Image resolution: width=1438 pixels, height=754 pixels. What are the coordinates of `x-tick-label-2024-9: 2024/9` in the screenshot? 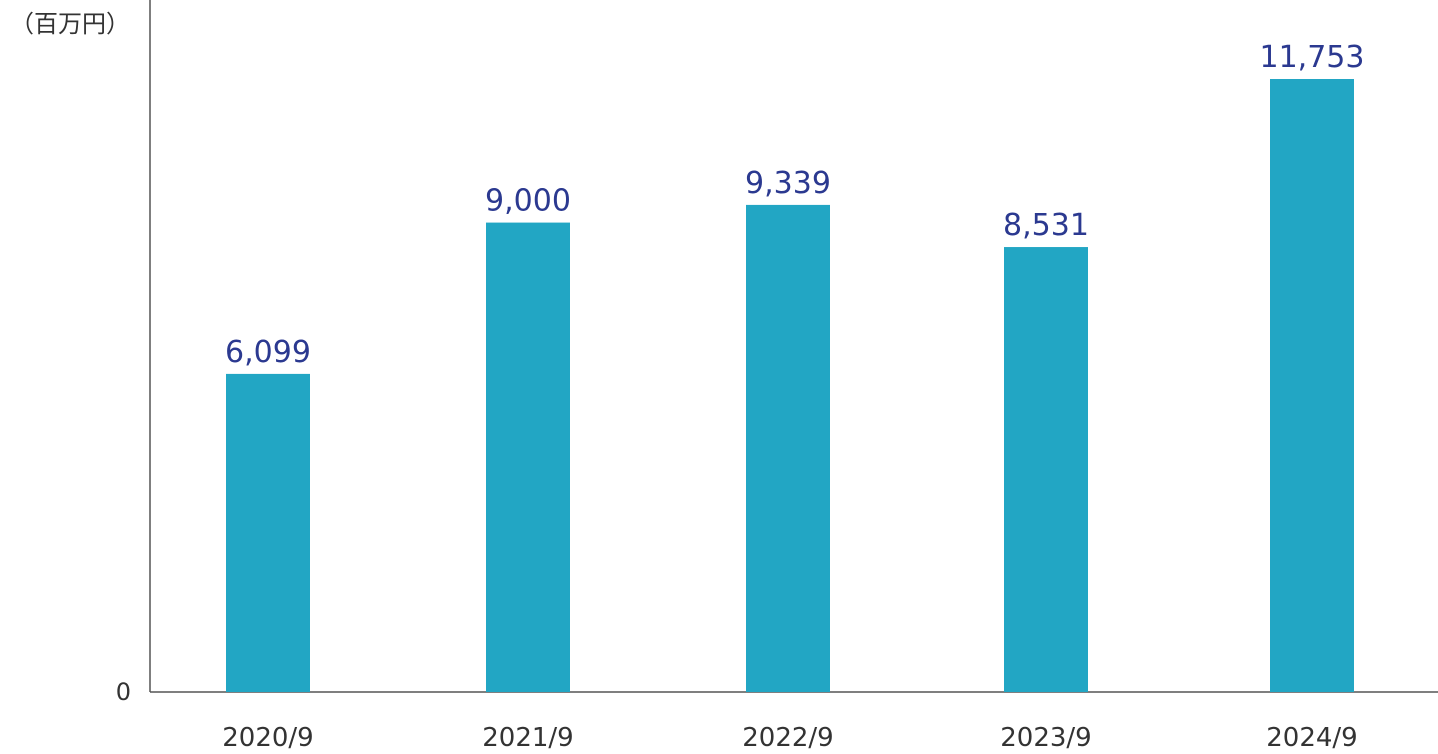 It's located at (1311, 738).